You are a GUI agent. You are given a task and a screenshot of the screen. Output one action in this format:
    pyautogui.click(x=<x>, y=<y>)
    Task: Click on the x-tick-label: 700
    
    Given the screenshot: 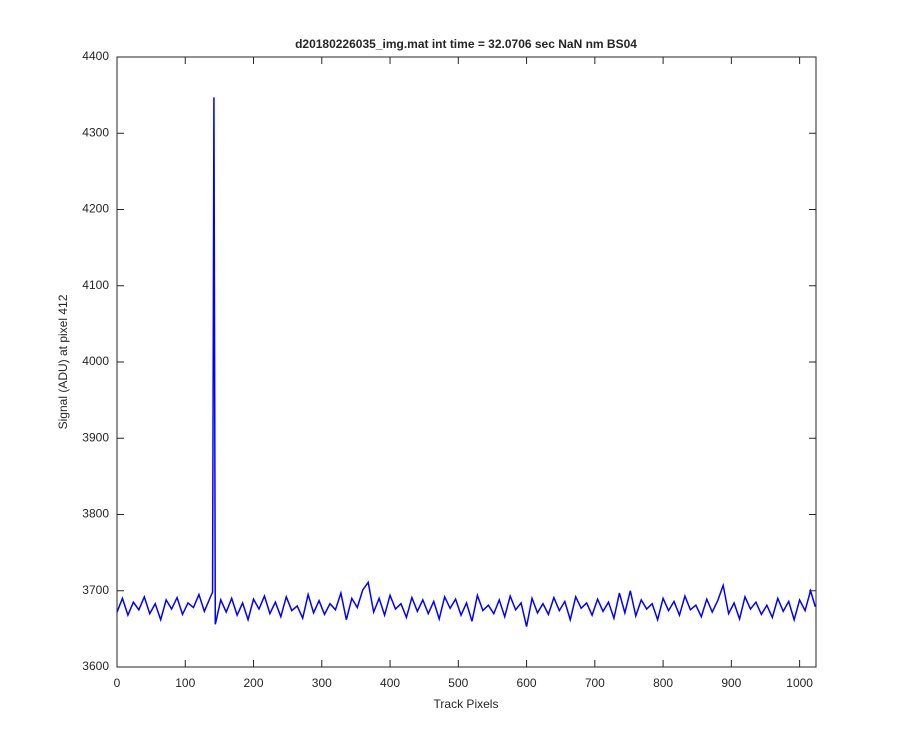 What is the action you would take?
    pyautogui.click(x=595, y=683)
    